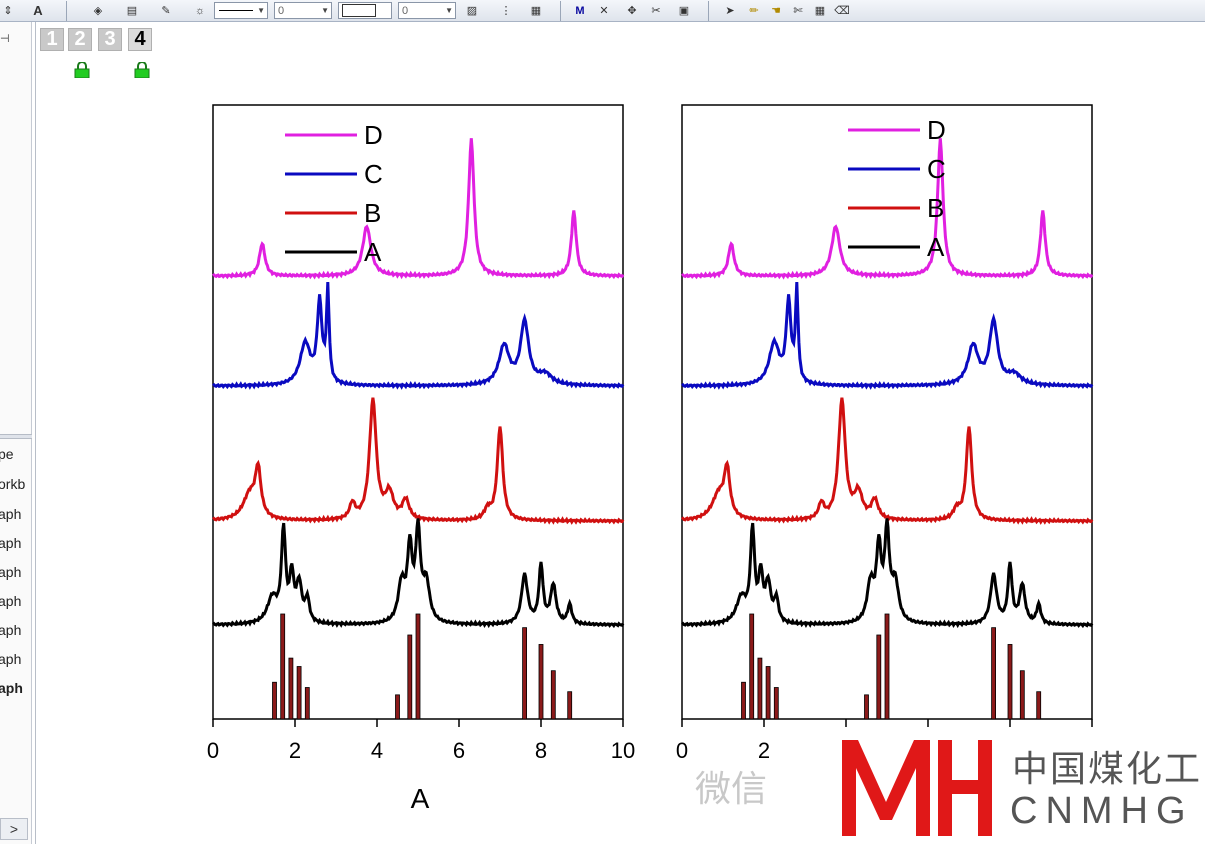 This screenshot has width=1205, height=844. I want to click on line-color-icon: ✎, so click(166, 11).